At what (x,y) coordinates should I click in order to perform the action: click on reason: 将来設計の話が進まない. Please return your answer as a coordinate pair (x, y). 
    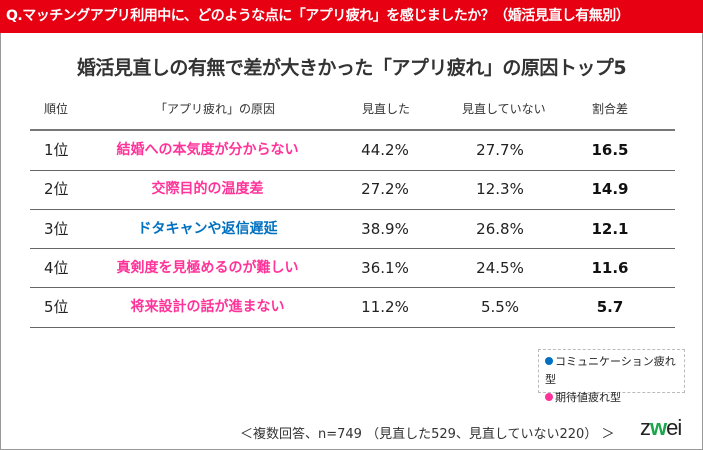
    Looking at the image, I should click on (207, 307).